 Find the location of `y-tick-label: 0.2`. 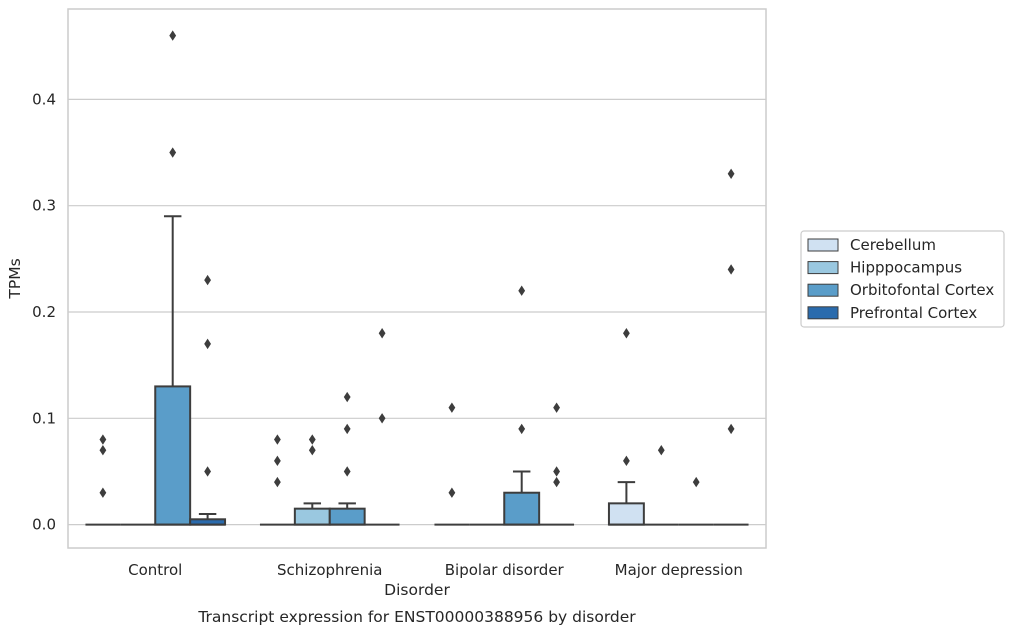

y-tick-label: 0.2 is located at coordinates (44, 312).